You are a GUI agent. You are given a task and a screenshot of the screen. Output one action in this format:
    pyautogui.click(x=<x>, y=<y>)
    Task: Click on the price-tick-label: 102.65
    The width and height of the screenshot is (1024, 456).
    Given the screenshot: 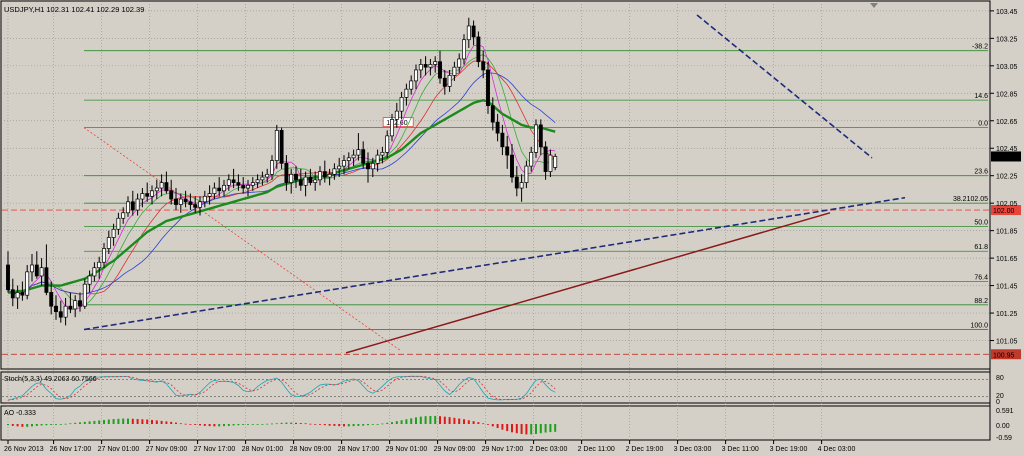 What is the action you would take?
    pyautogui.click(x=1007, y=122)
    